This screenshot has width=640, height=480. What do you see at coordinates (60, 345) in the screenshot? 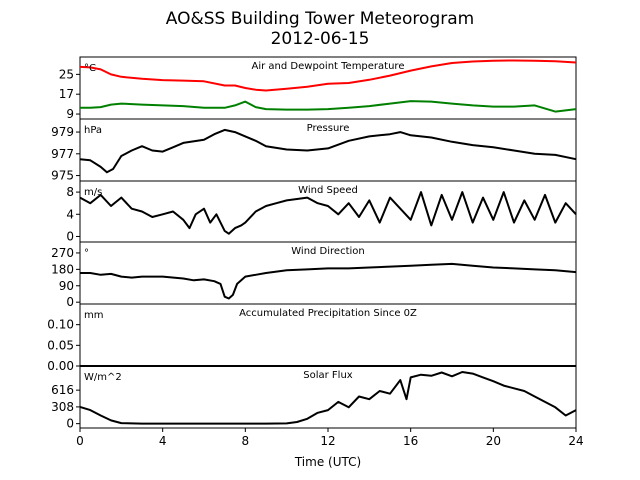
I see `y-tick-label: 0.05` at bounding box center [60, 345].